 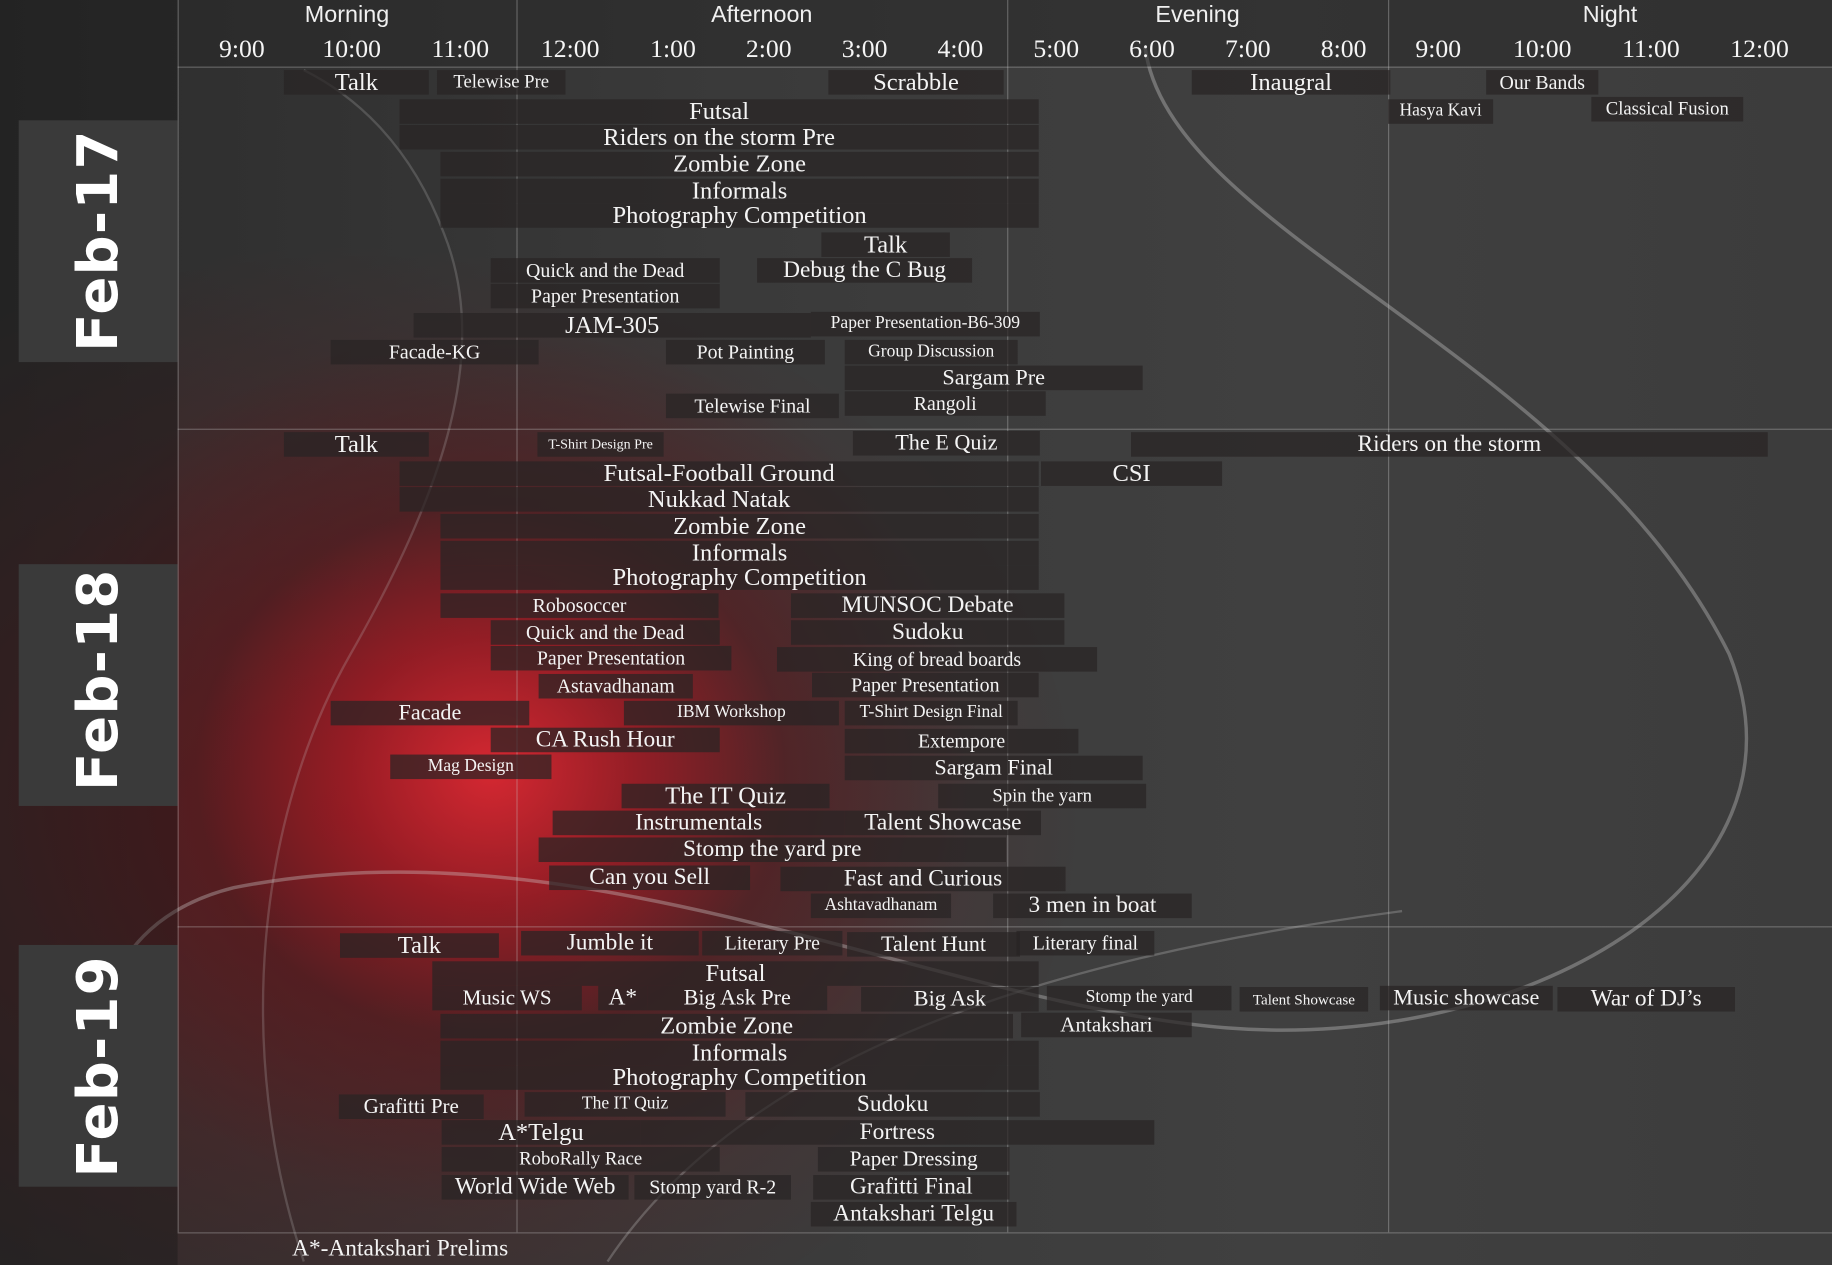 What do you see at coordinates (615, 686) in the screenshot?
I see `event-block: Astavadhanam` at bounding box center [615, 686].